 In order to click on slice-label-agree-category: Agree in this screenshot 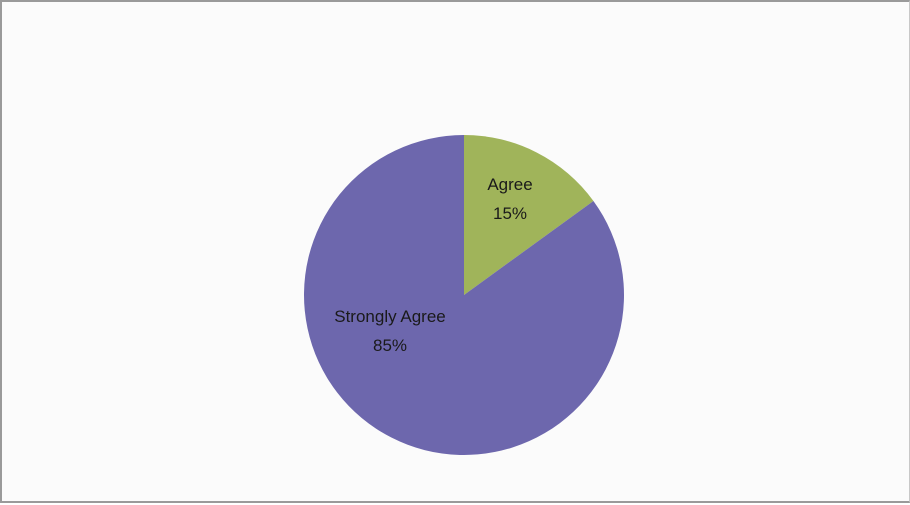, I will do `click(509, 184)`.